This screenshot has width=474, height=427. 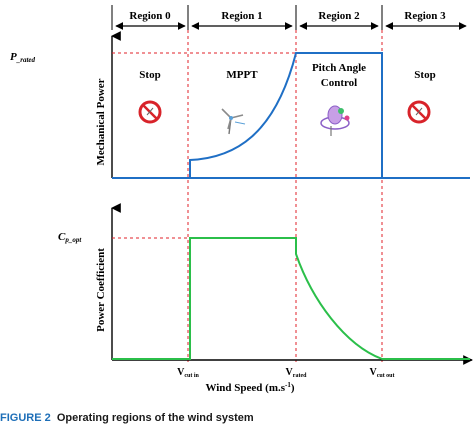 I want to click on v-rated-label: Vrated, so click(x=297, y=373).